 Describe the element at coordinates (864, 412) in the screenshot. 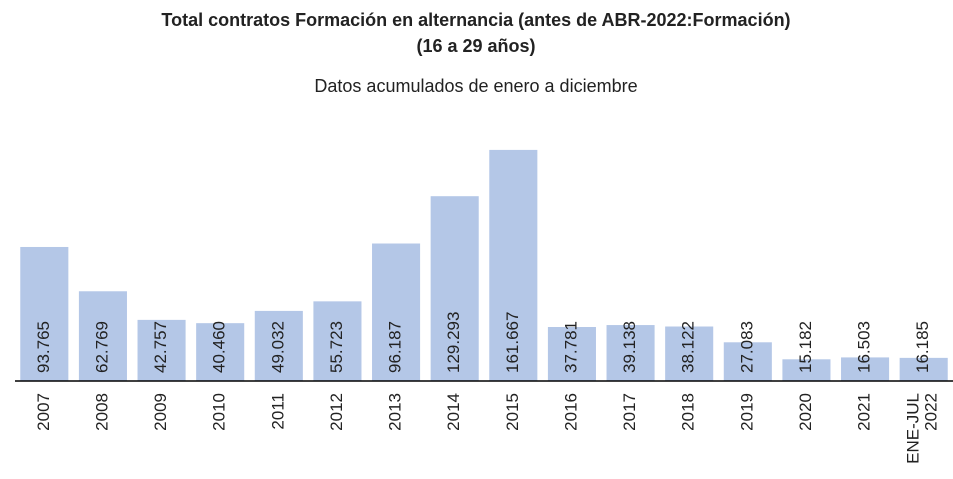

I see `x-tick-label: 2021` at that location.